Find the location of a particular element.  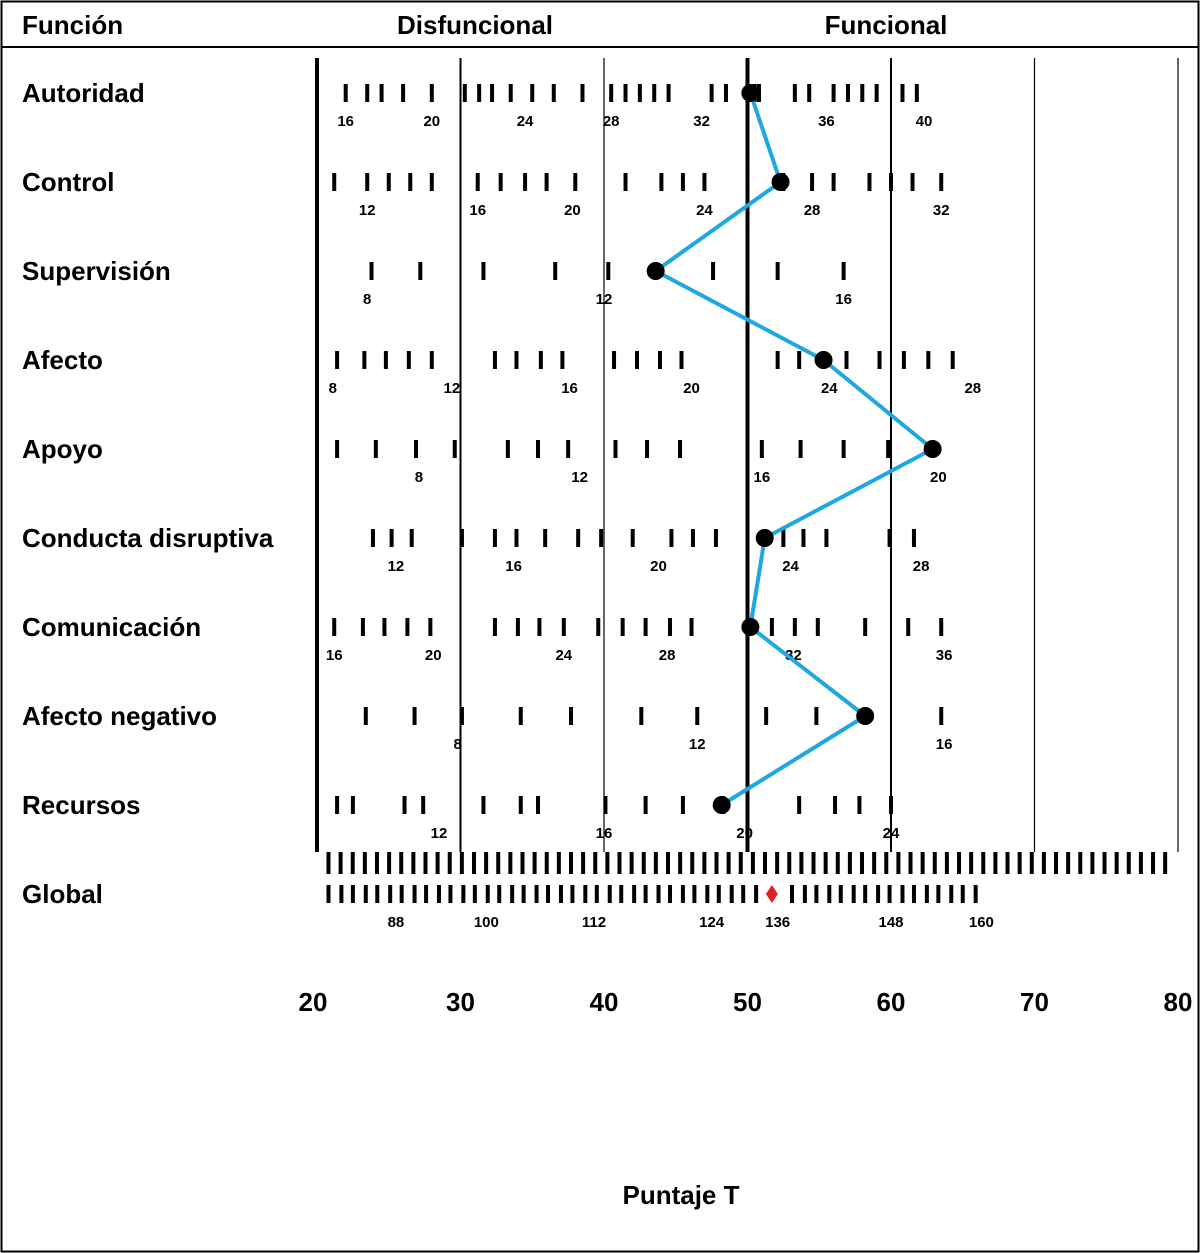

row-label: Conducta disruptiva is located at coordinates (148, 538).